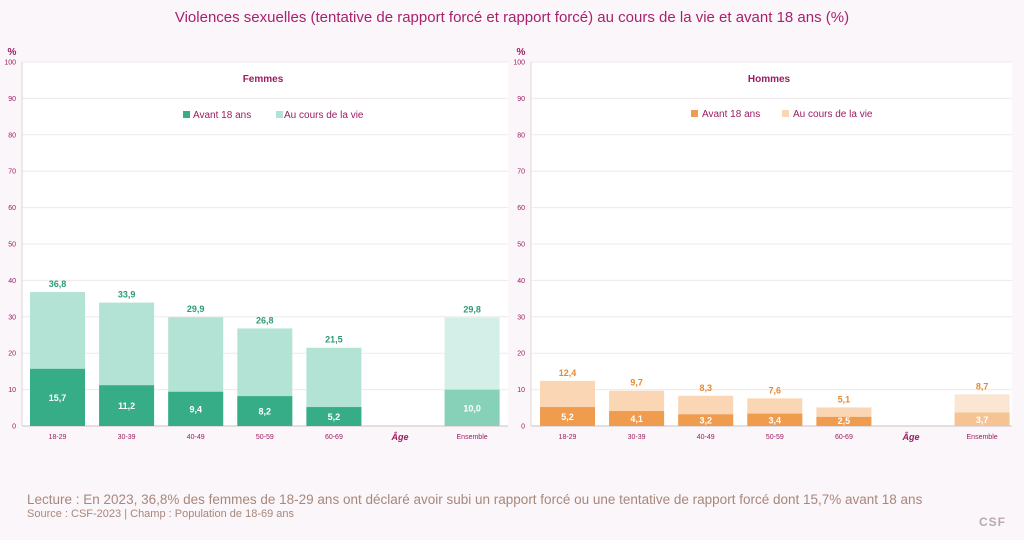  I want to click on bar-life-label: 21,5, so click(334, 340).